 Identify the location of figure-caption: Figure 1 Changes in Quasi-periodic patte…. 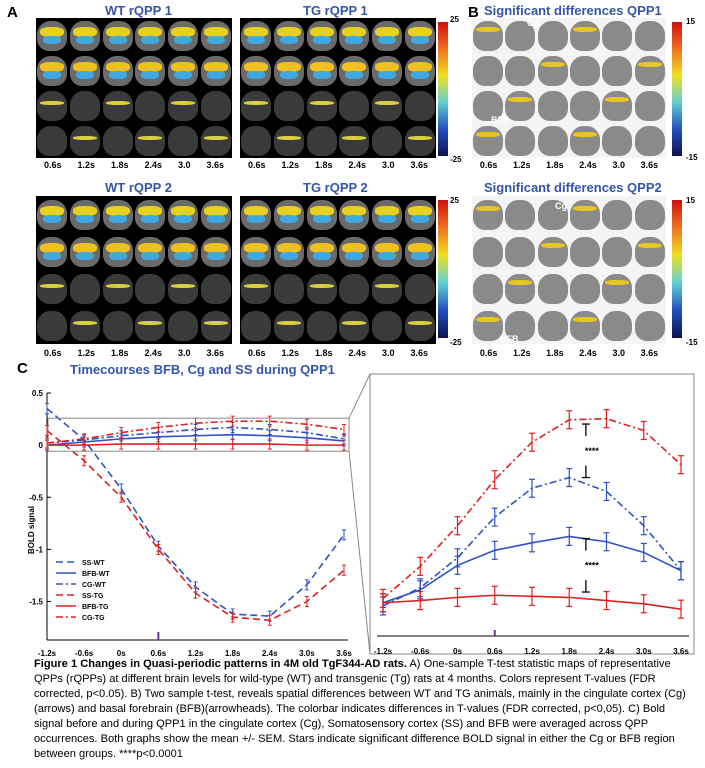
(364, 709).